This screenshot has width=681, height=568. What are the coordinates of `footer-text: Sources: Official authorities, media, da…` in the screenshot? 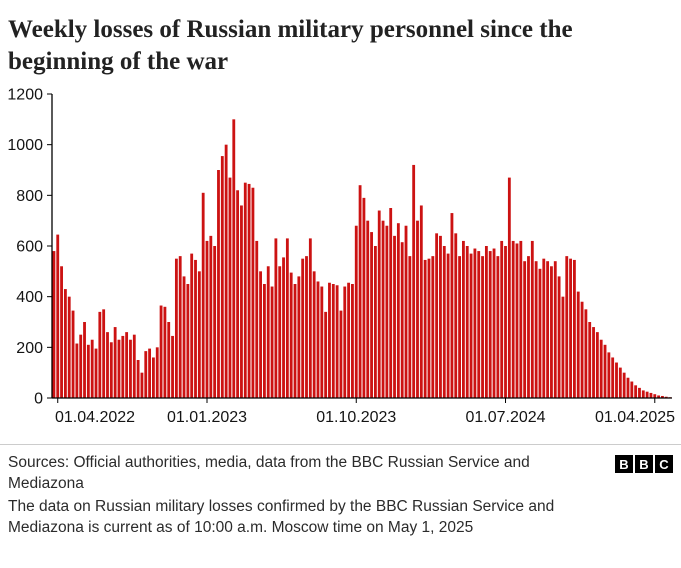 It's located at (306, 496).